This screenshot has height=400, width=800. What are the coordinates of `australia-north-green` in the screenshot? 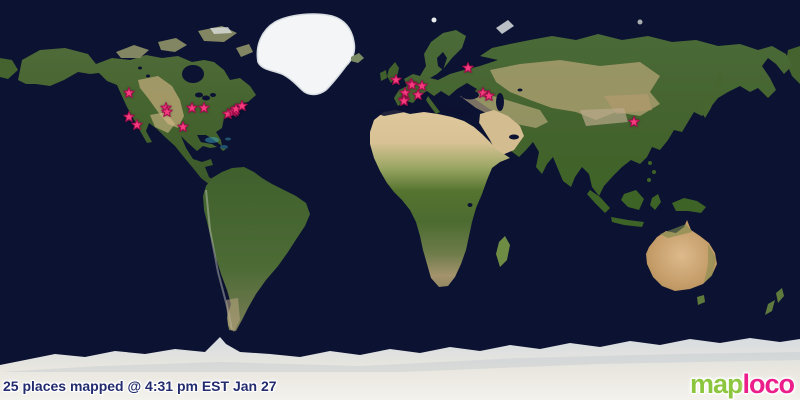 It's located at (676, 231).